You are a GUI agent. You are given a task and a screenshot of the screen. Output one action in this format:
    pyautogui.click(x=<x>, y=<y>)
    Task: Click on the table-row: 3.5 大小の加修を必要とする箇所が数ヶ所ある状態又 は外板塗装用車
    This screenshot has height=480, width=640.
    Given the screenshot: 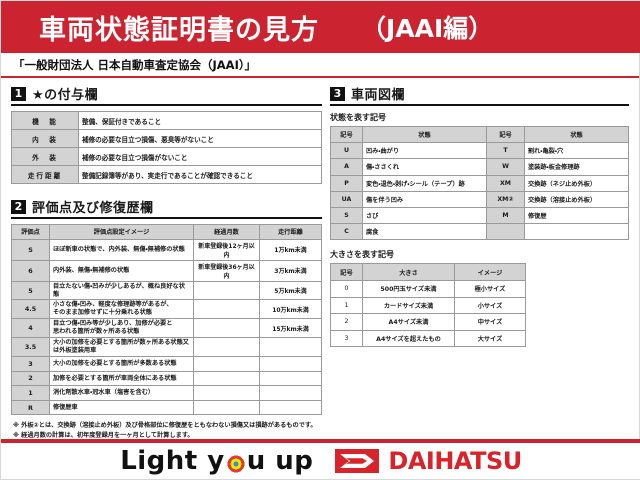 What is the action you would take?
    pyautogui.click(x=166, y=347)
    